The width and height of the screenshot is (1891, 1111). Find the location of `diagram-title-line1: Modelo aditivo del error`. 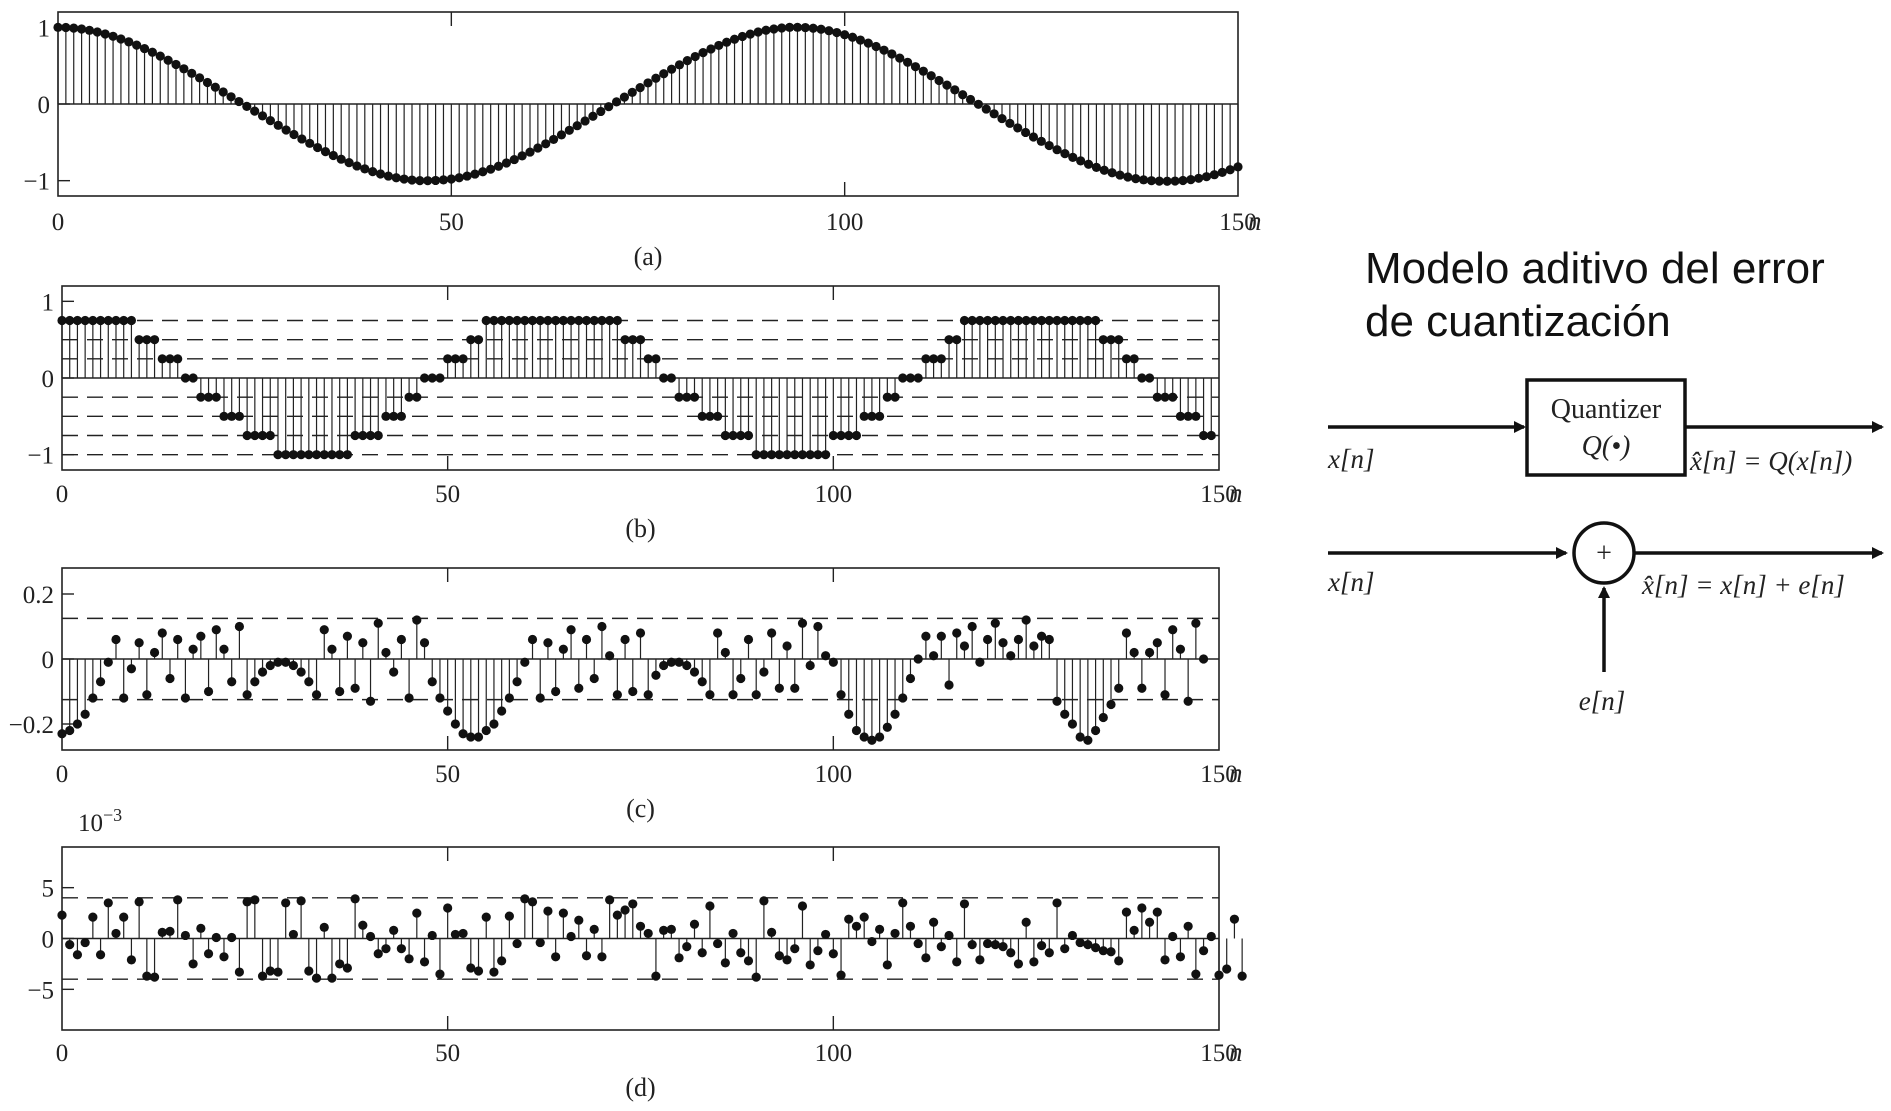

diagram-title-line1: Modelo aditivo del error is located at coordinates (1595, 268).